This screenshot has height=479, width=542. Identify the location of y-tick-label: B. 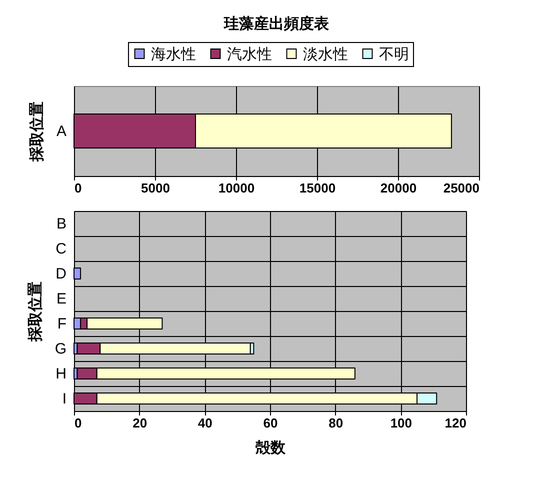
(61, 224).